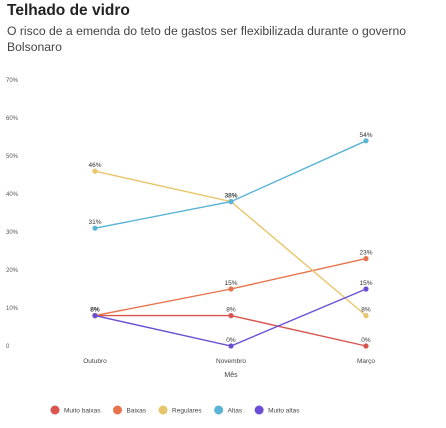  Describe the element at coordinates (68, 10) in the screenshot. I see `chart-title: Telhado de vidro` at that location.